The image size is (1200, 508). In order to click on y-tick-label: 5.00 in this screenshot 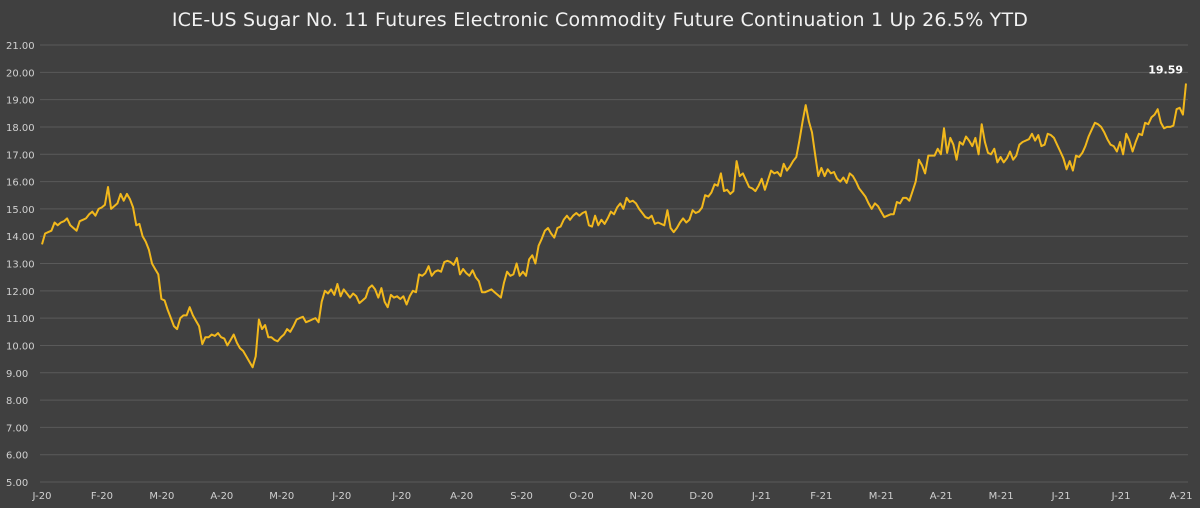, I will do `click(17, 483)`.